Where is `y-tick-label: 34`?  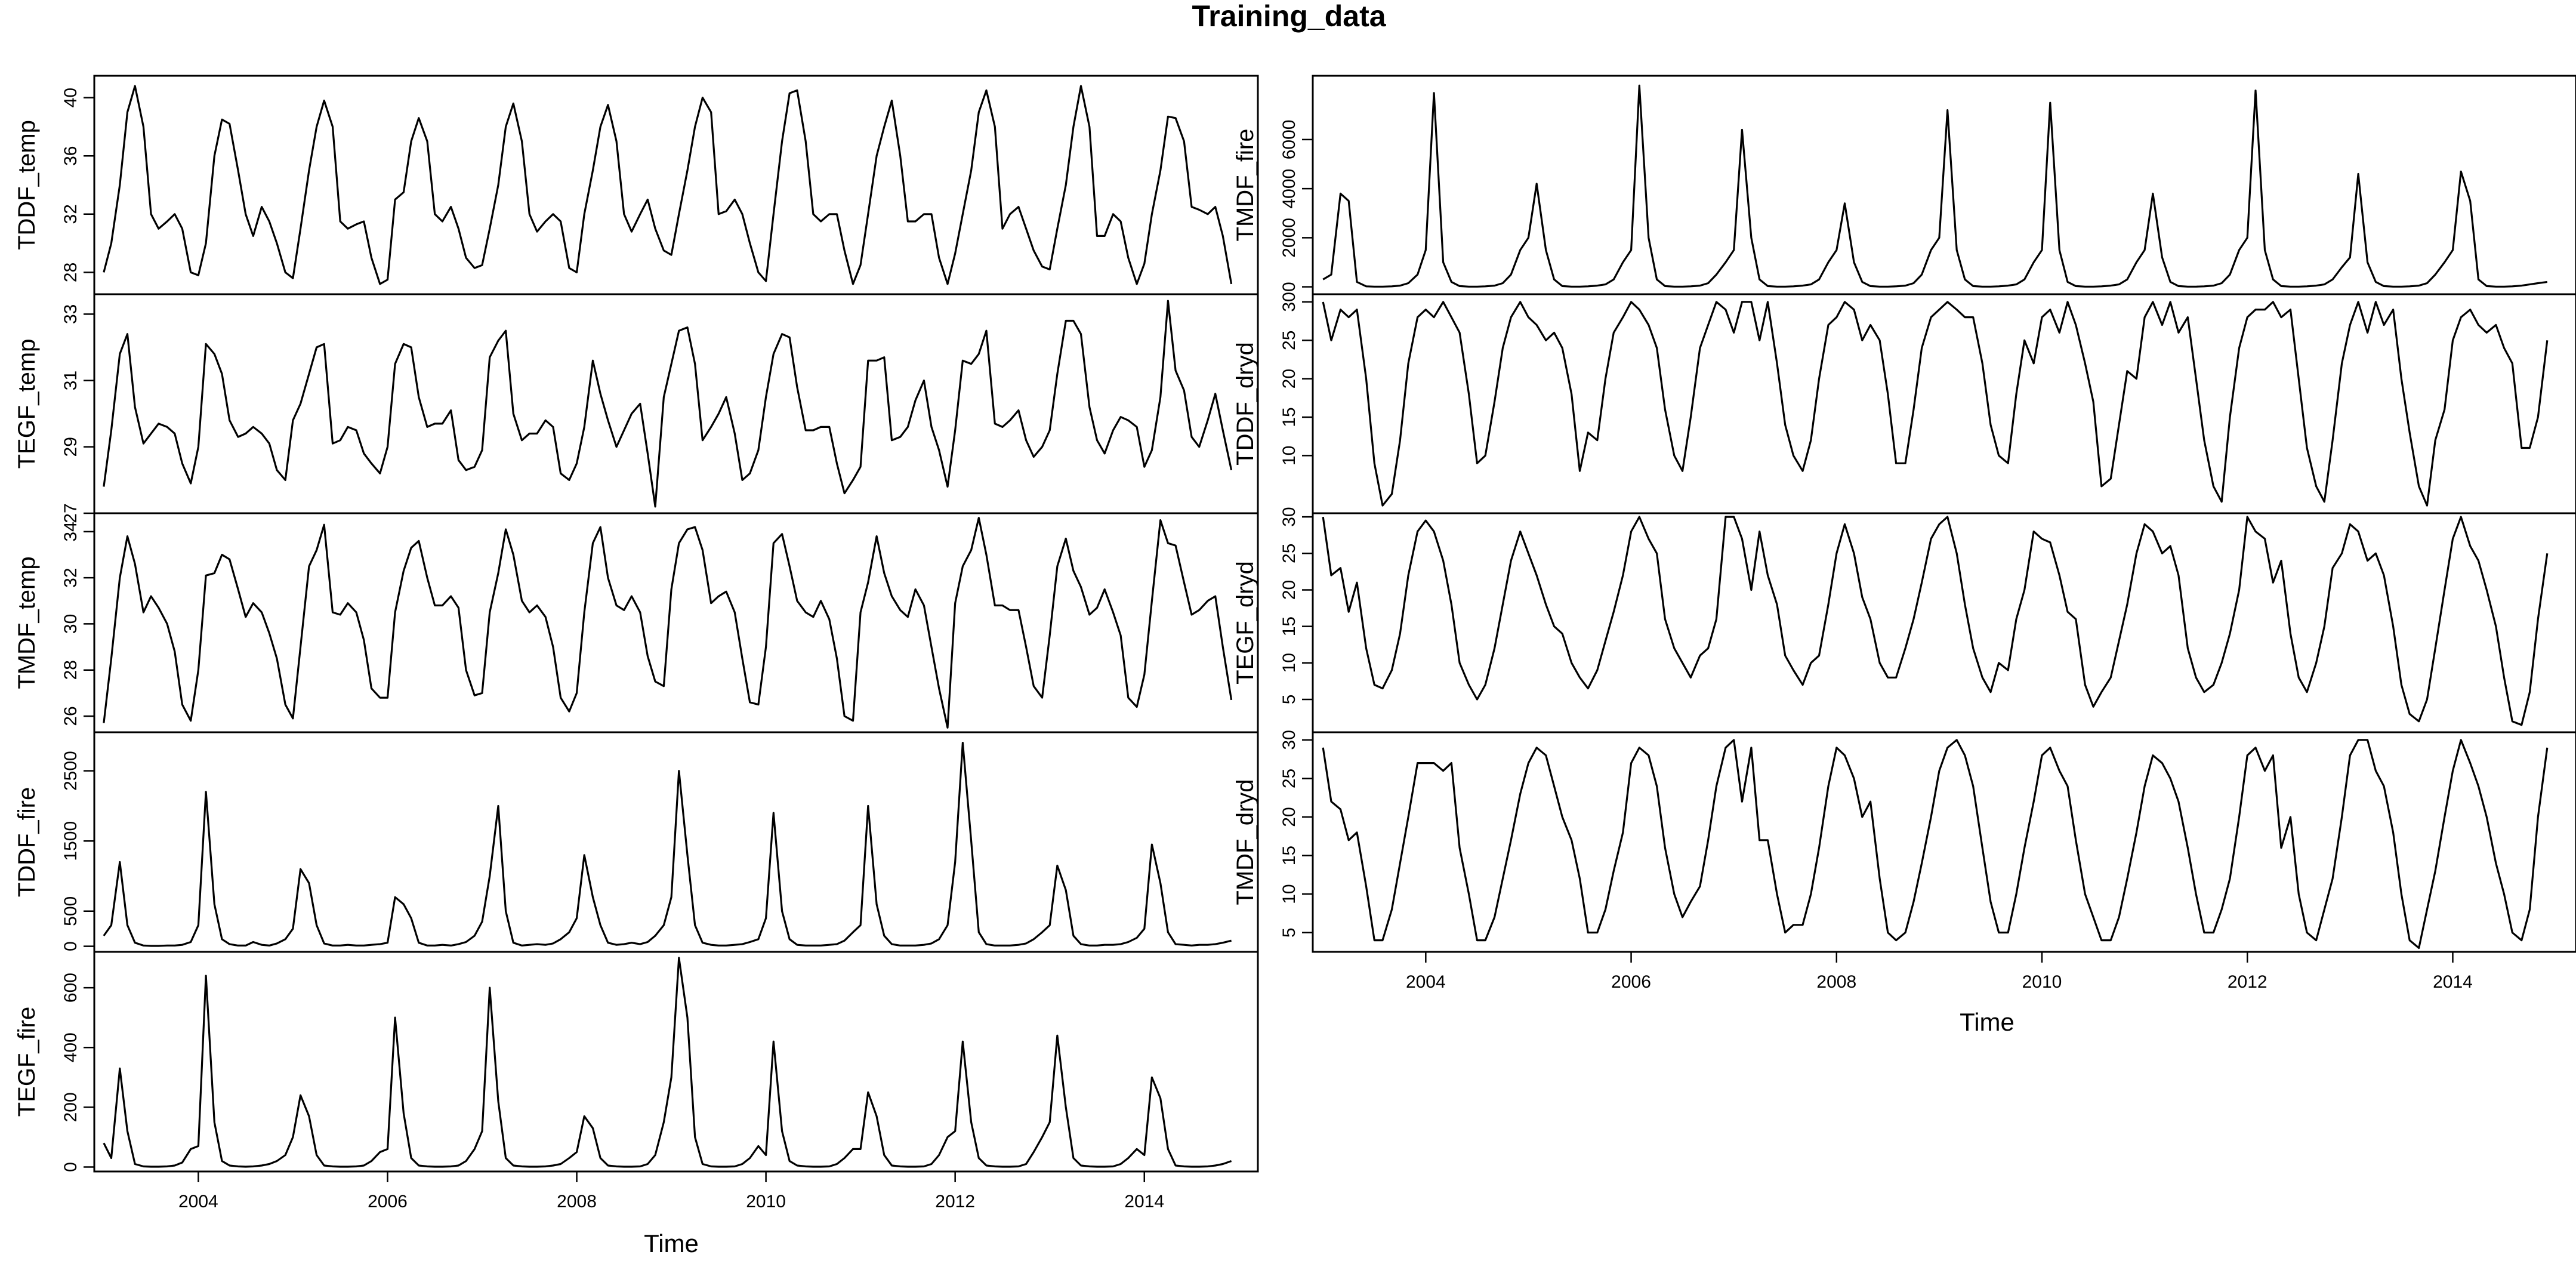
y-tick-label: 34 is located at coordinates (71, 531).